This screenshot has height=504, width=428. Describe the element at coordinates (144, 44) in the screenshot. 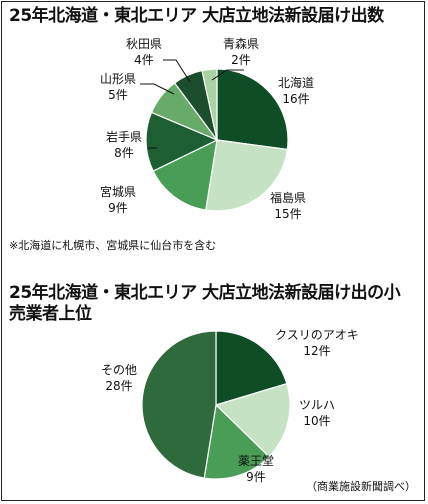

I see `chart1-slice-5-name-label: 秋田県` at that location.